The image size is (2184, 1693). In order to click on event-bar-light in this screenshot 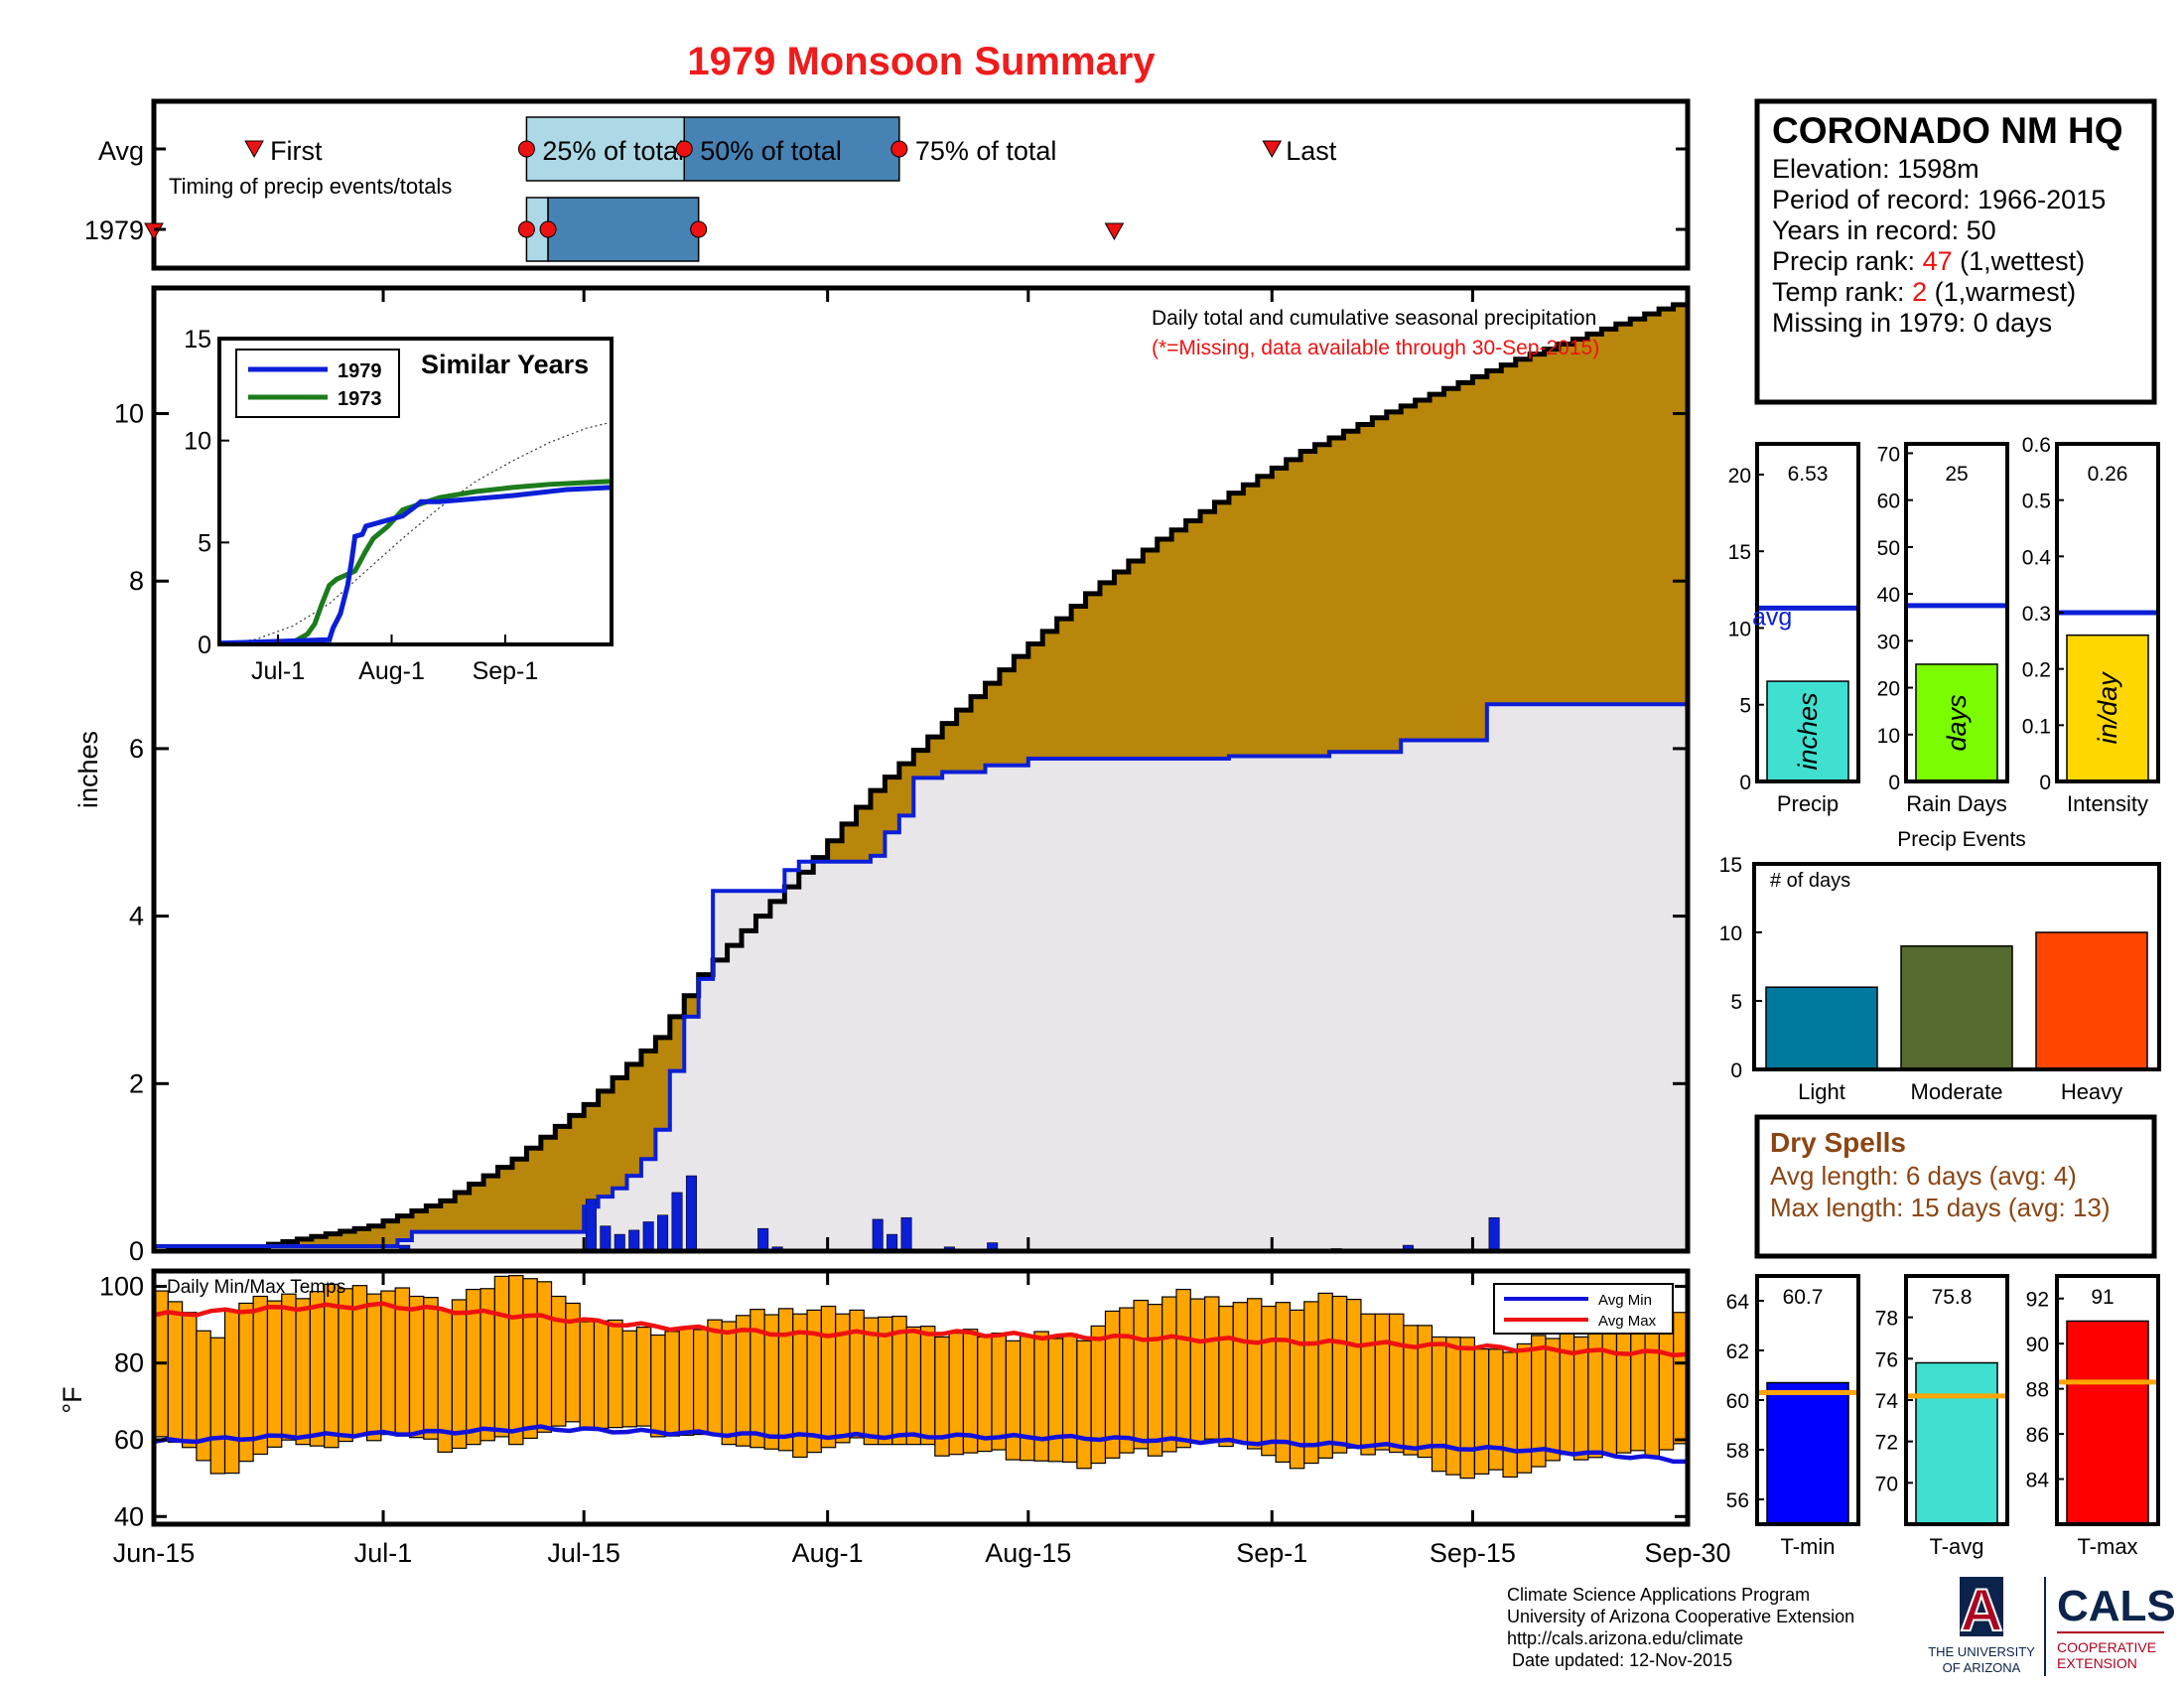, I will do `click(1821, 1028)`.